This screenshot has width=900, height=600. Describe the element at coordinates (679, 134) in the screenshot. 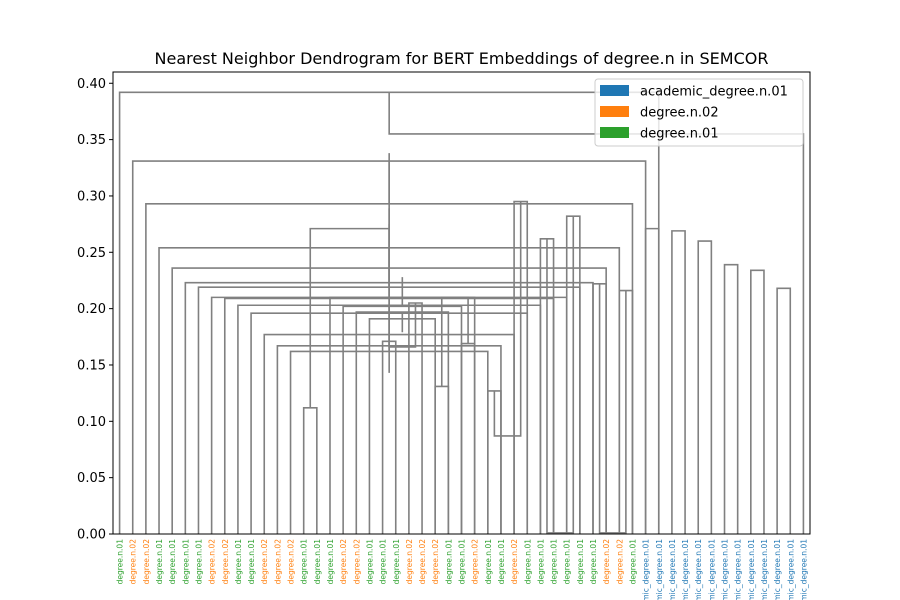

I see `legend-label-degree-n01: degree.n.01` at that location.